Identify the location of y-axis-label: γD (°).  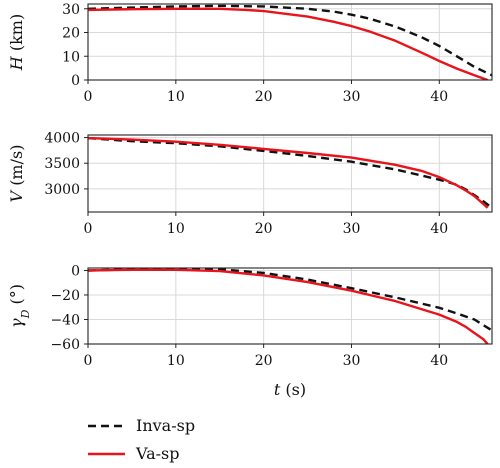
(19, 306).